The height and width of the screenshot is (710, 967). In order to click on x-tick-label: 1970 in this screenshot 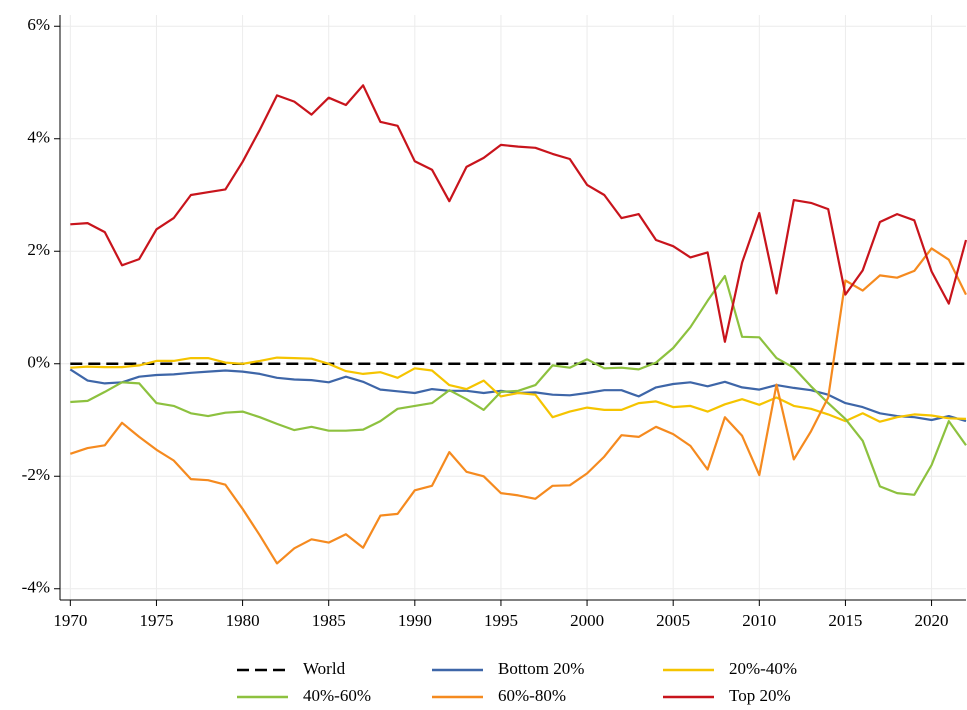, I will do `click(70, 620)`.